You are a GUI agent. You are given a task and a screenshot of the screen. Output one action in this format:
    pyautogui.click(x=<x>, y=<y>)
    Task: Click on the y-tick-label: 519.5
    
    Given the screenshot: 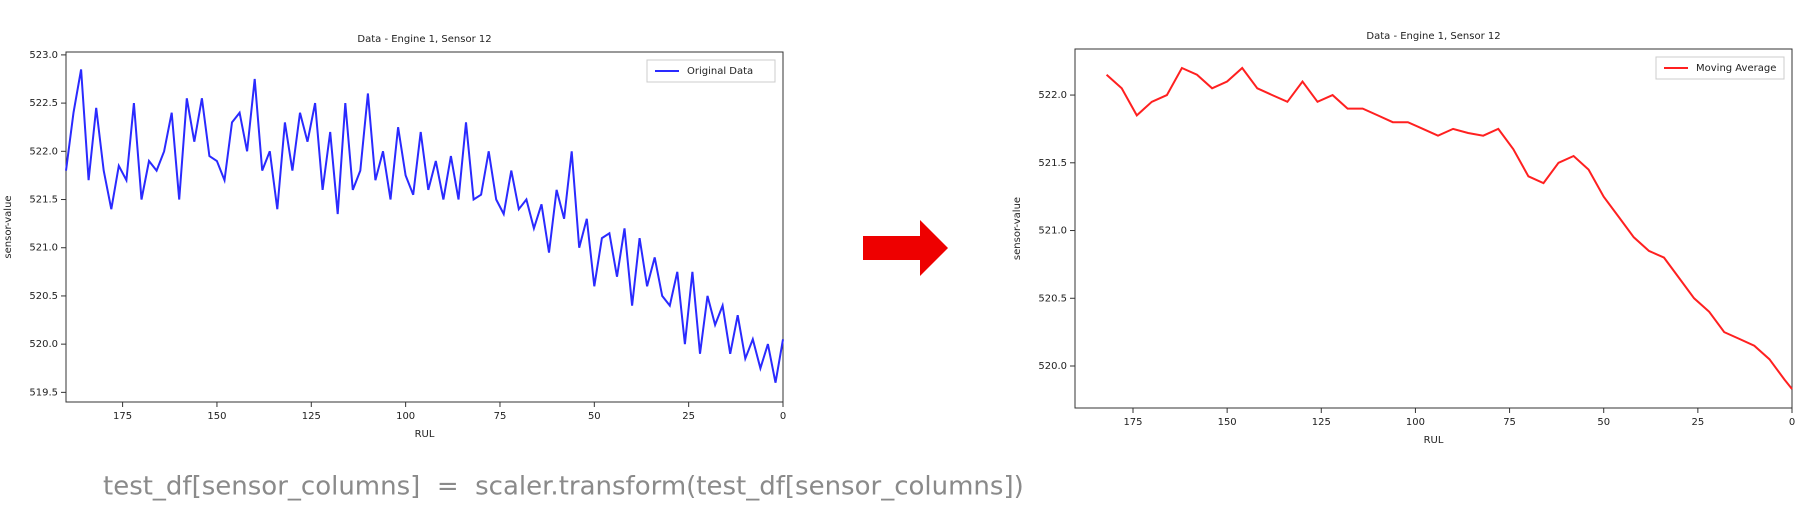 What is the action you would take?
    pyautogui.click(x=43, y=392)
    